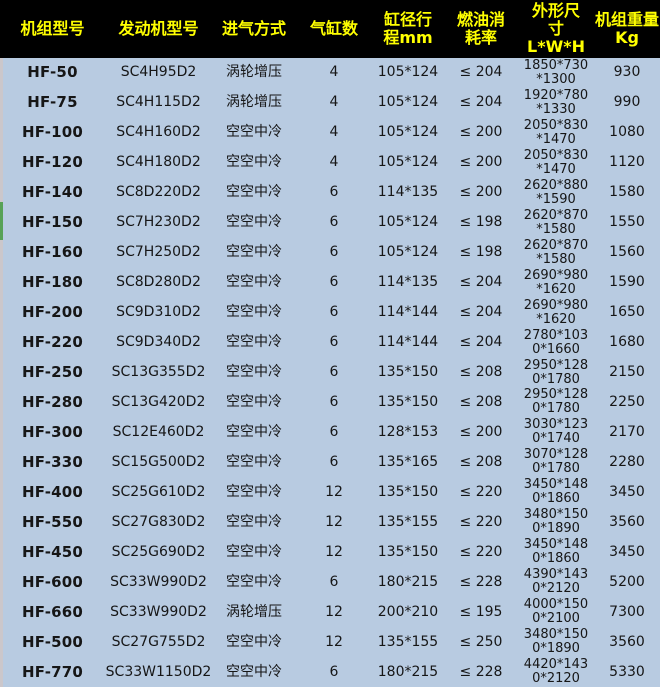  I want to click on cell-dimensions: 1920*780*1330, so click(556, 102).